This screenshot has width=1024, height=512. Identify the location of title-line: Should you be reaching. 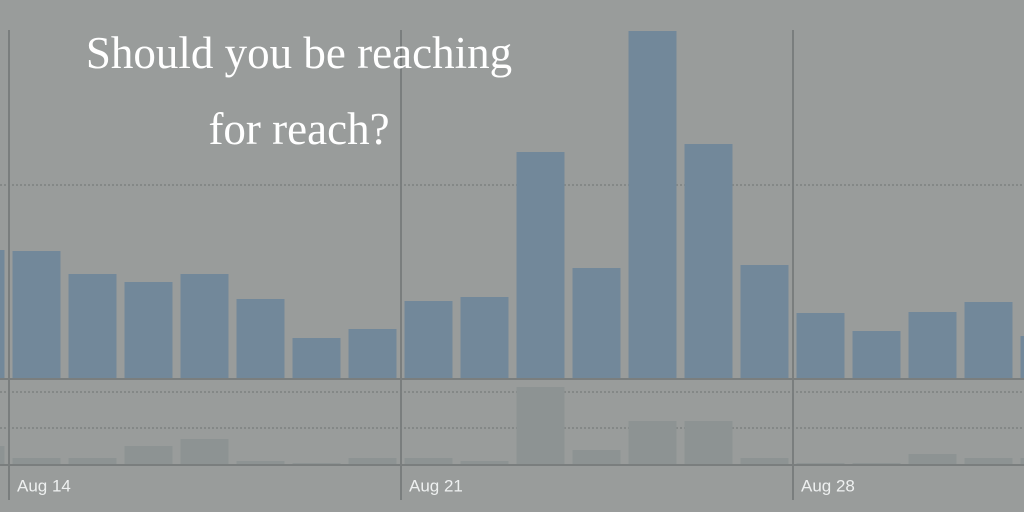
(299, 53).